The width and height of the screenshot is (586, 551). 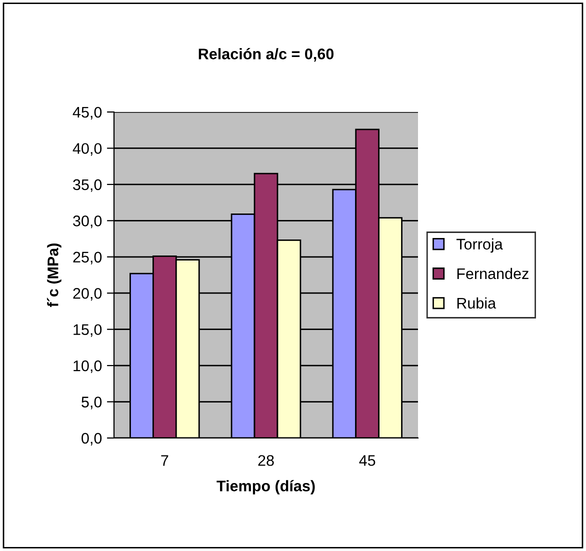 What do you see at coordinates (92, 439) in the screenshot?
I see `y-tick-label: 0,0` at bounding box center [92, 439].